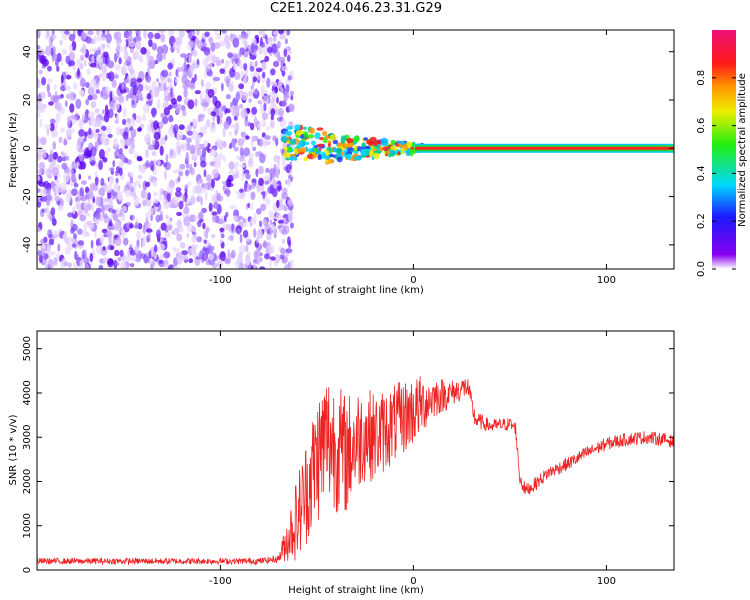 This screenshot has width=750, height=600. What do you see at coordinates (701, 126) in the screenshot?
I see `colorbar-tick-label: 0.6` at bounding box center [701, 126].